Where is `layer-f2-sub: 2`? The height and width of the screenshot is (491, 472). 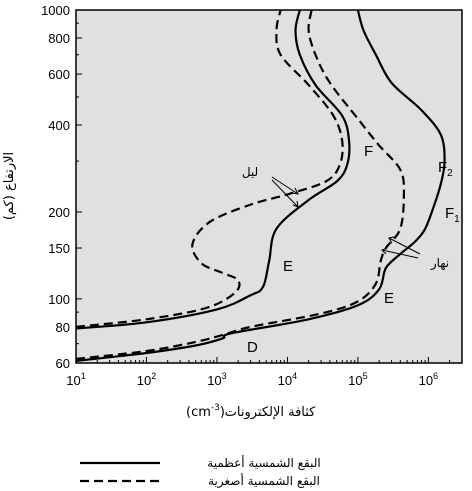 layer-f2-sub: 2 is located at coordinates (450, 173).